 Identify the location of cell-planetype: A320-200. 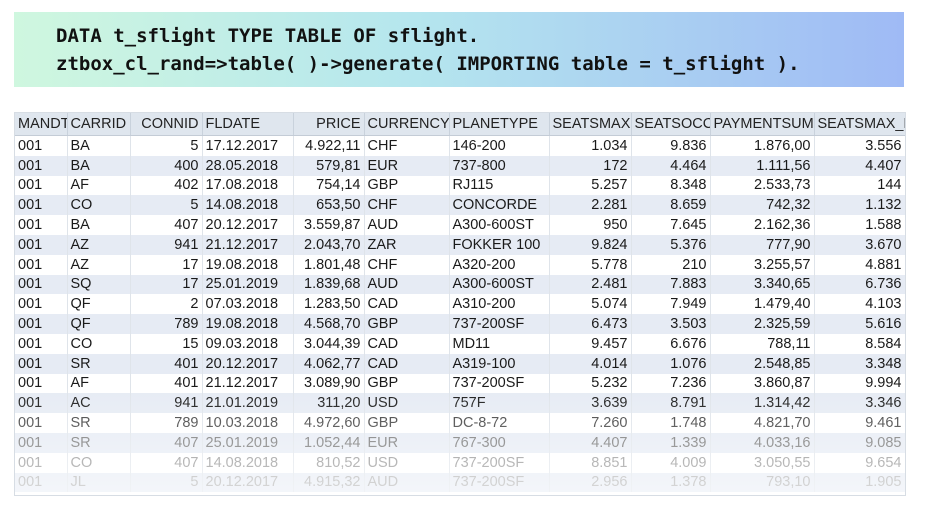
(499, 264).